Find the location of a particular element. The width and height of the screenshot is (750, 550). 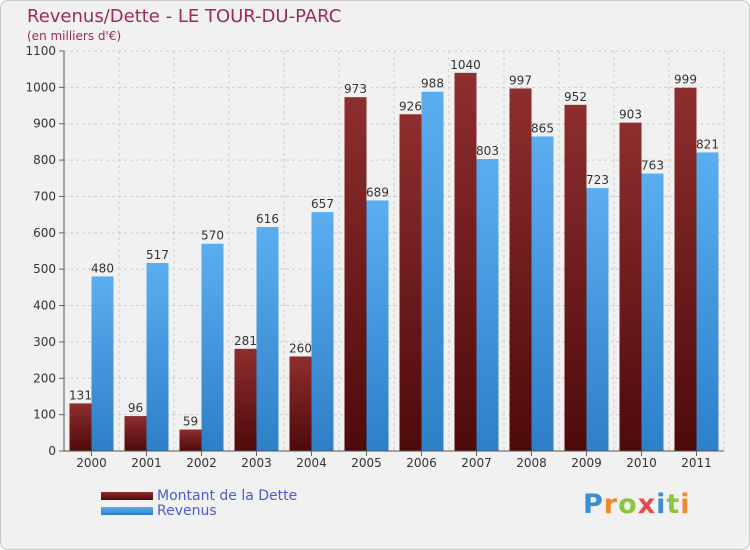

x-tick-label: 2010 is located at coordinates (641, 463).